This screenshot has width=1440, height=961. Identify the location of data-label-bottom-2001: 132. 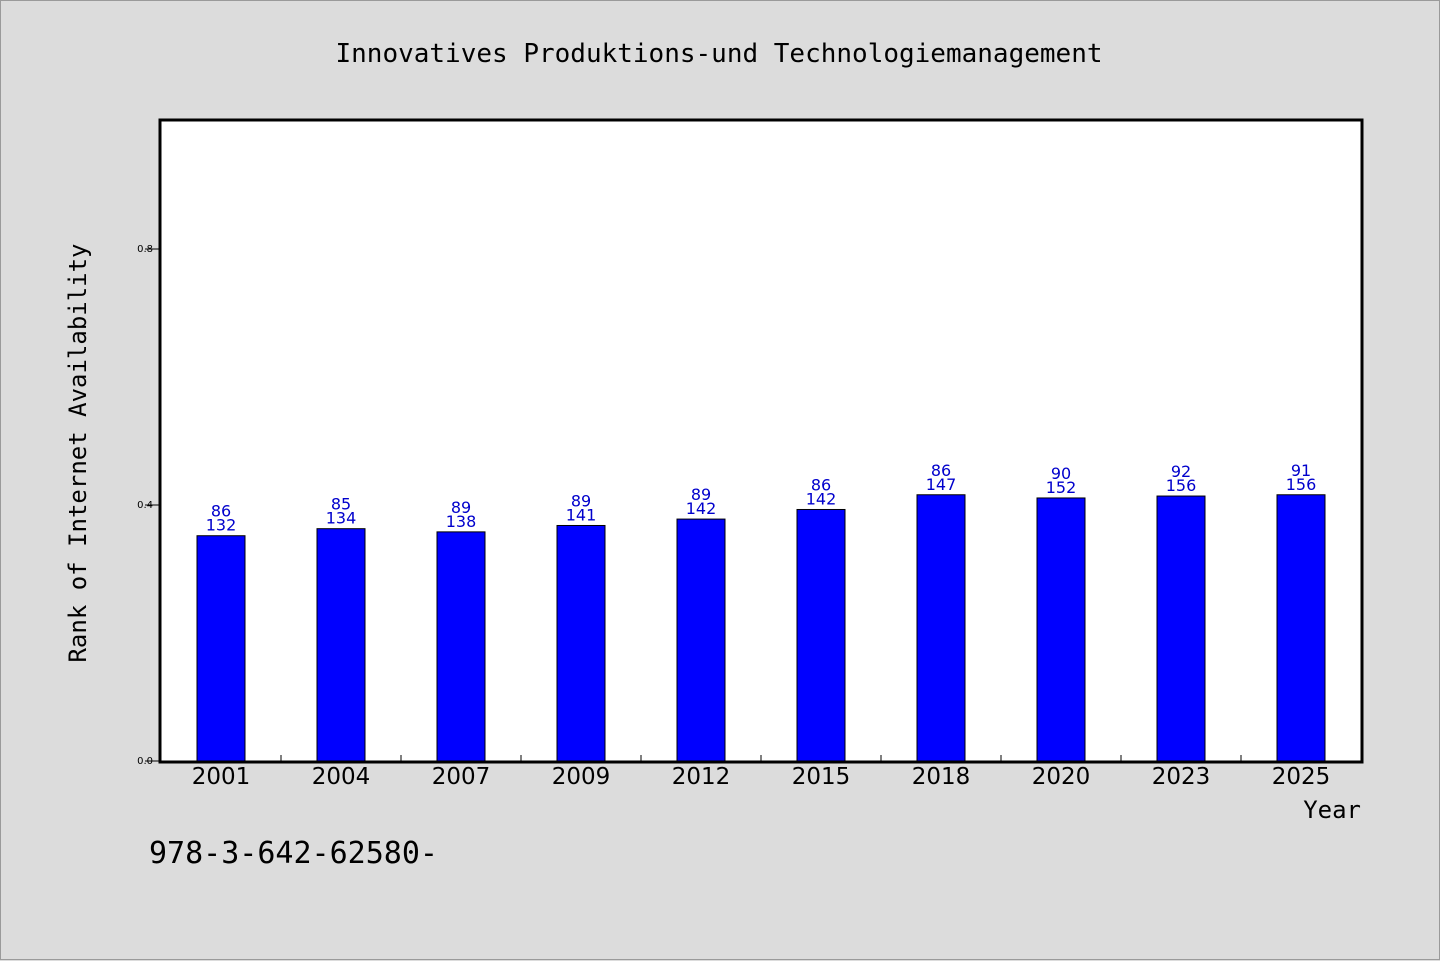
(221, 525).